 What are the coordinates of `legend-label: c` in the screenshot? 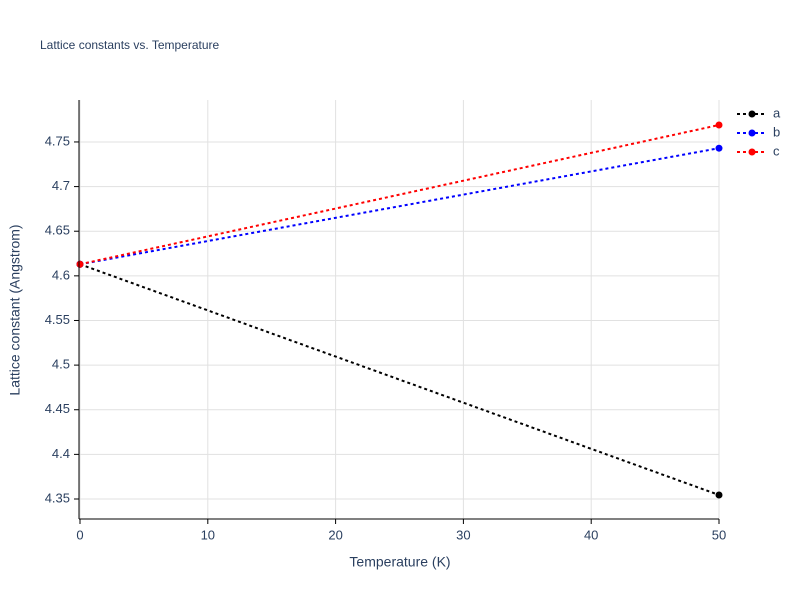 It's located at (776, 150).